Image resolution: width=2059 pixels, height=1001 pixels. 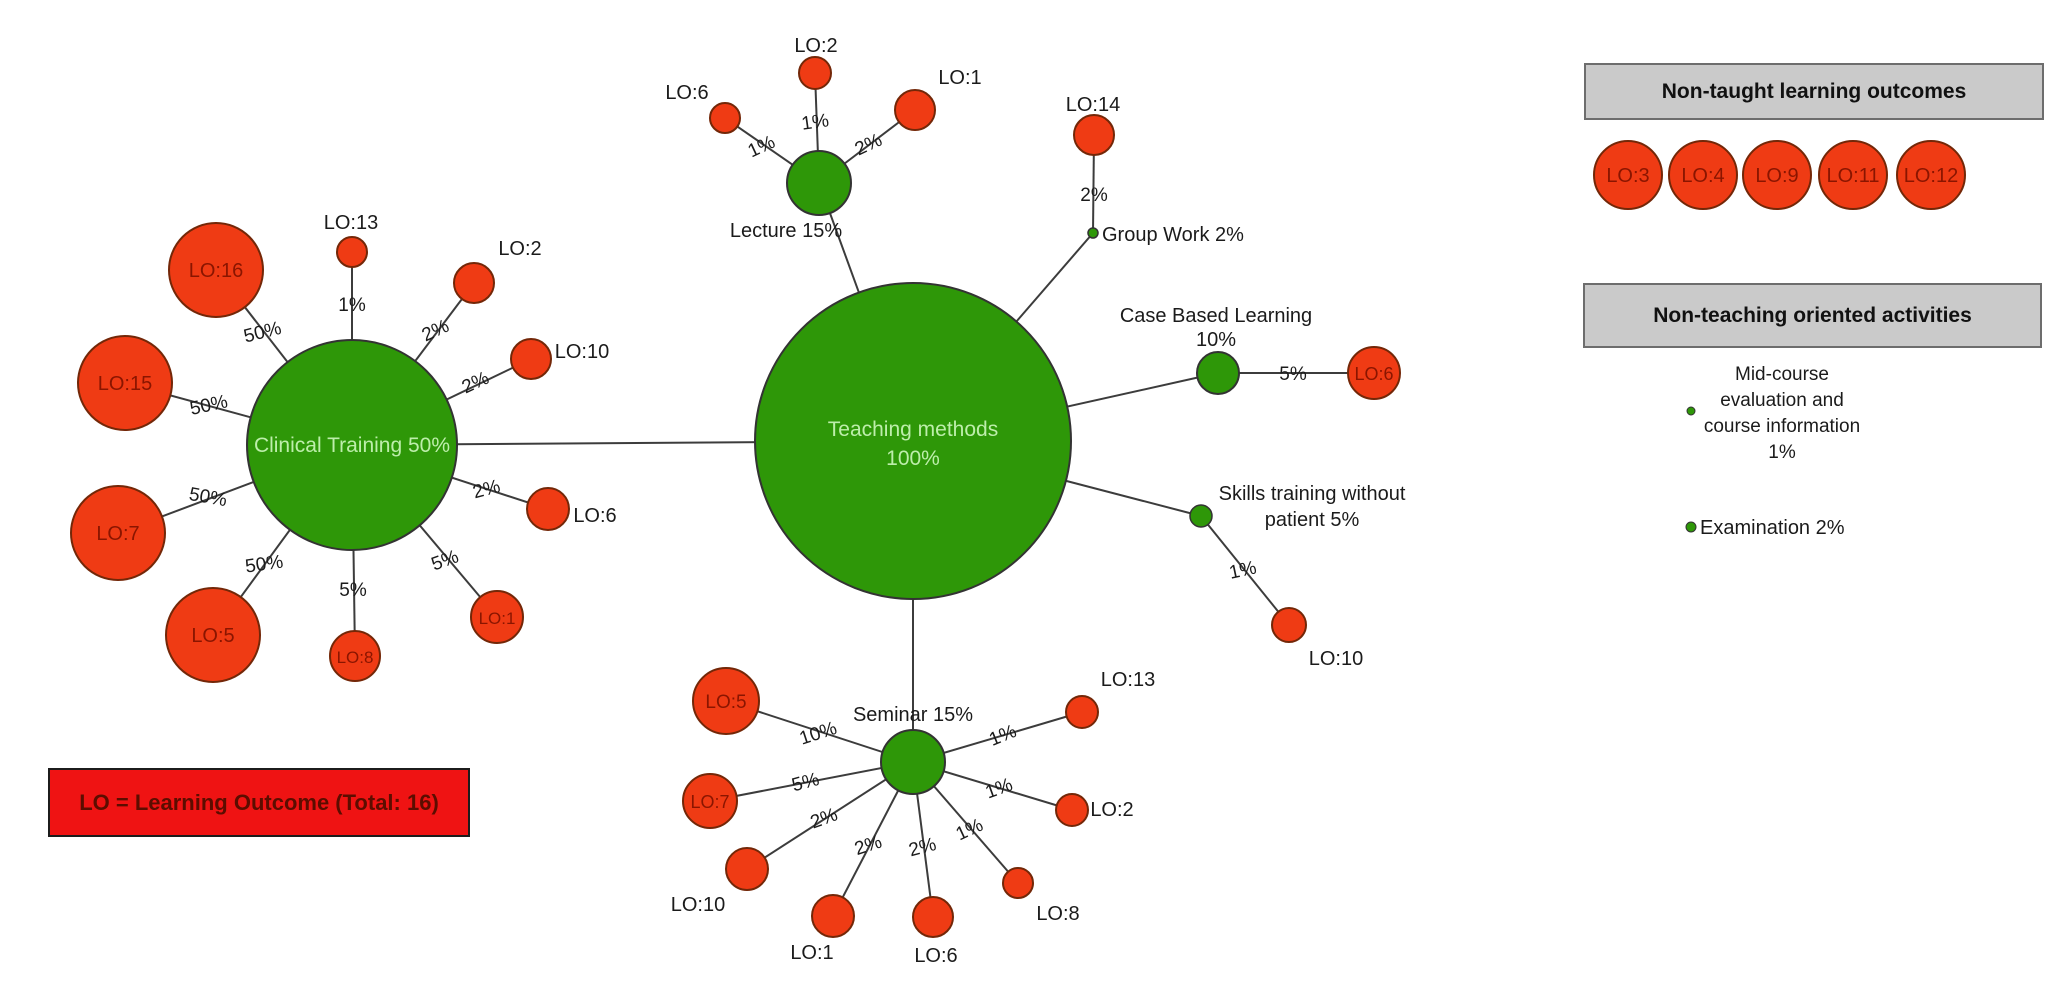 What do you see at coordinates (1691, 527) in the screenshot?
I see `legend-dot-examination` at bounding box center [1691, 527].